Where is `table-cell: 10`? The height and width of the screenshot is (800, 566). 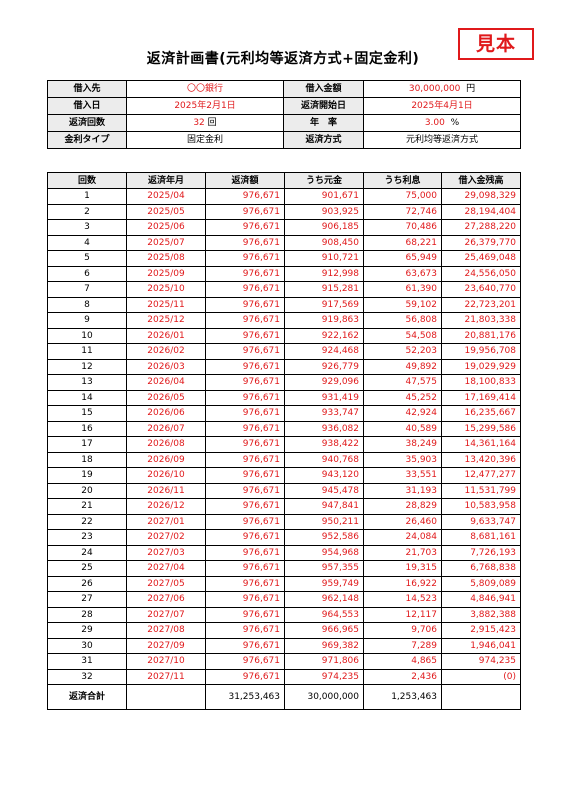 table-cell: 10 is located at coordinates (87, 335).